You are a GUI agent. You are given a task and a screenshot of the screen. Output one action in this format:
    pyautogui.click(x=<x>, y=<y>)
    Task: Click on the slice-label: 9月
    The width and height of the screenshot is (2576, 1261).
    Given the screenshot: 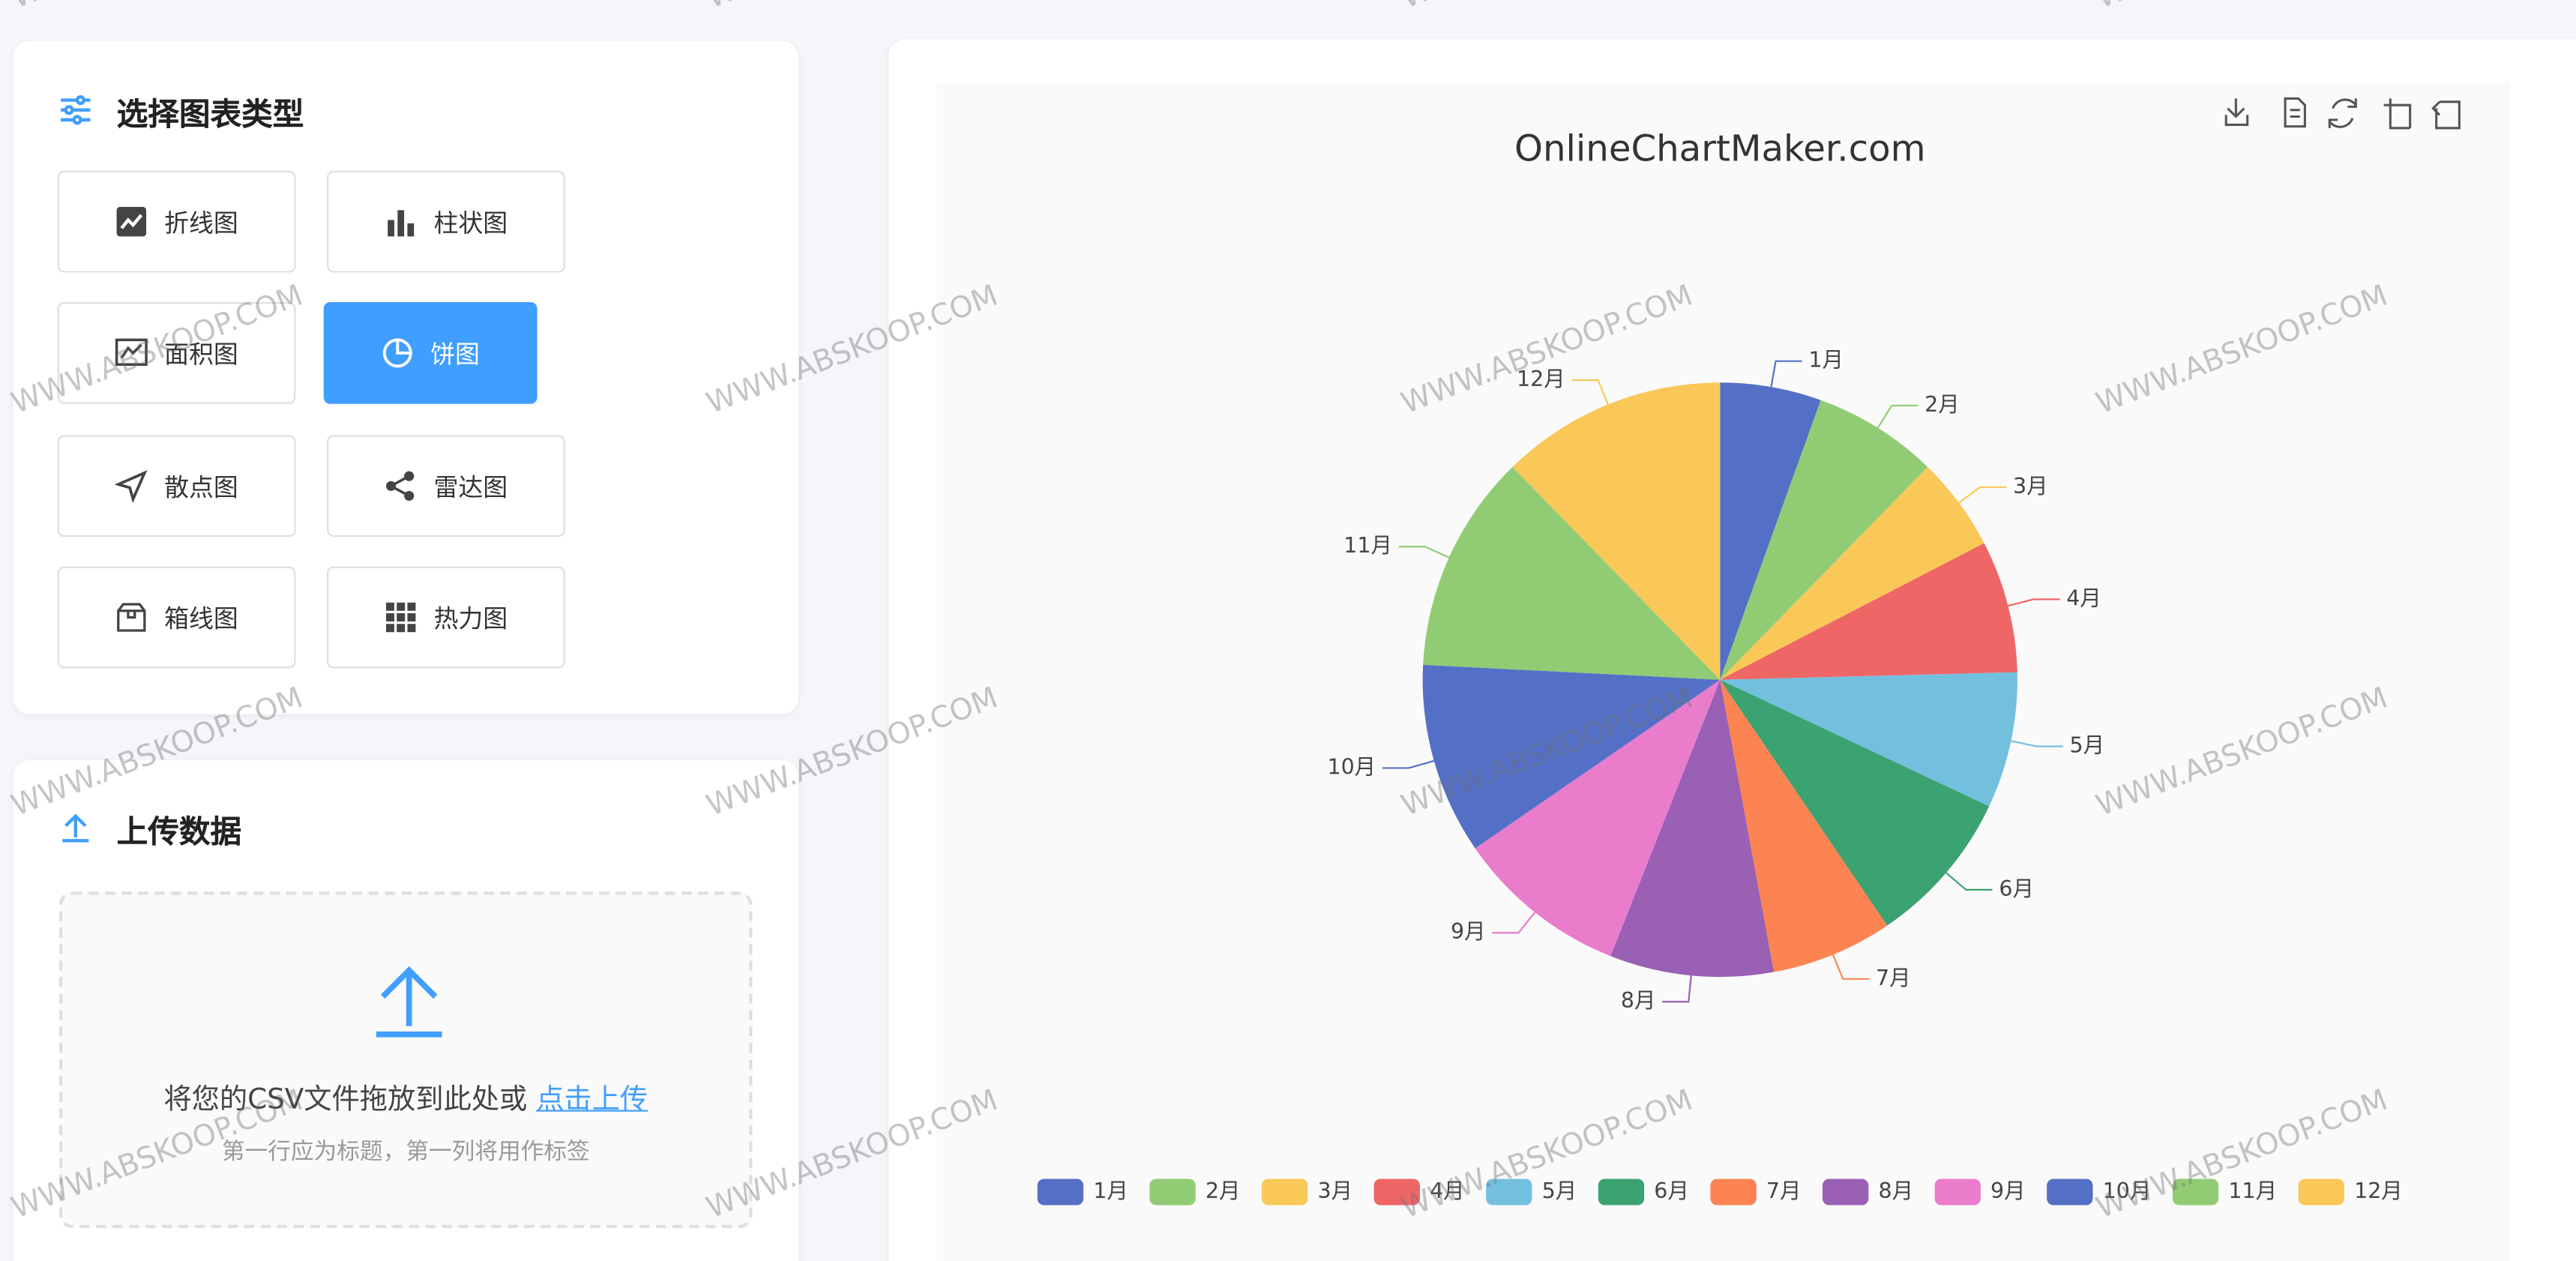 What is the action you would take?
    pyautogui.click(x=1468, y=931)
    